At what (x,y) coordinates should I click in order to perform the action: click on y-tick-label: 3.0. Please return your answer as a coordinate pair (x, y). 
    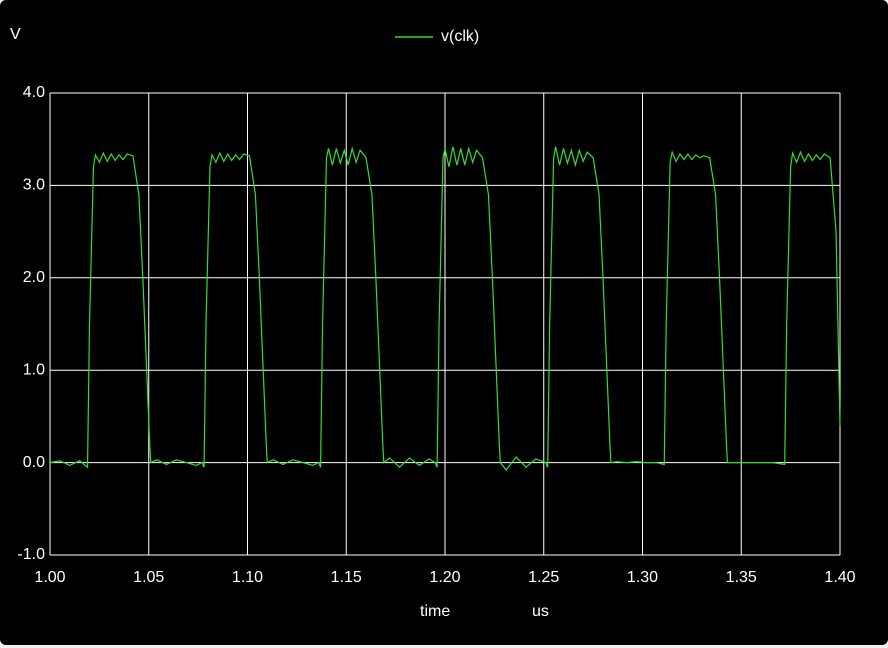
    Looking at the image, I should click on (34, 185).